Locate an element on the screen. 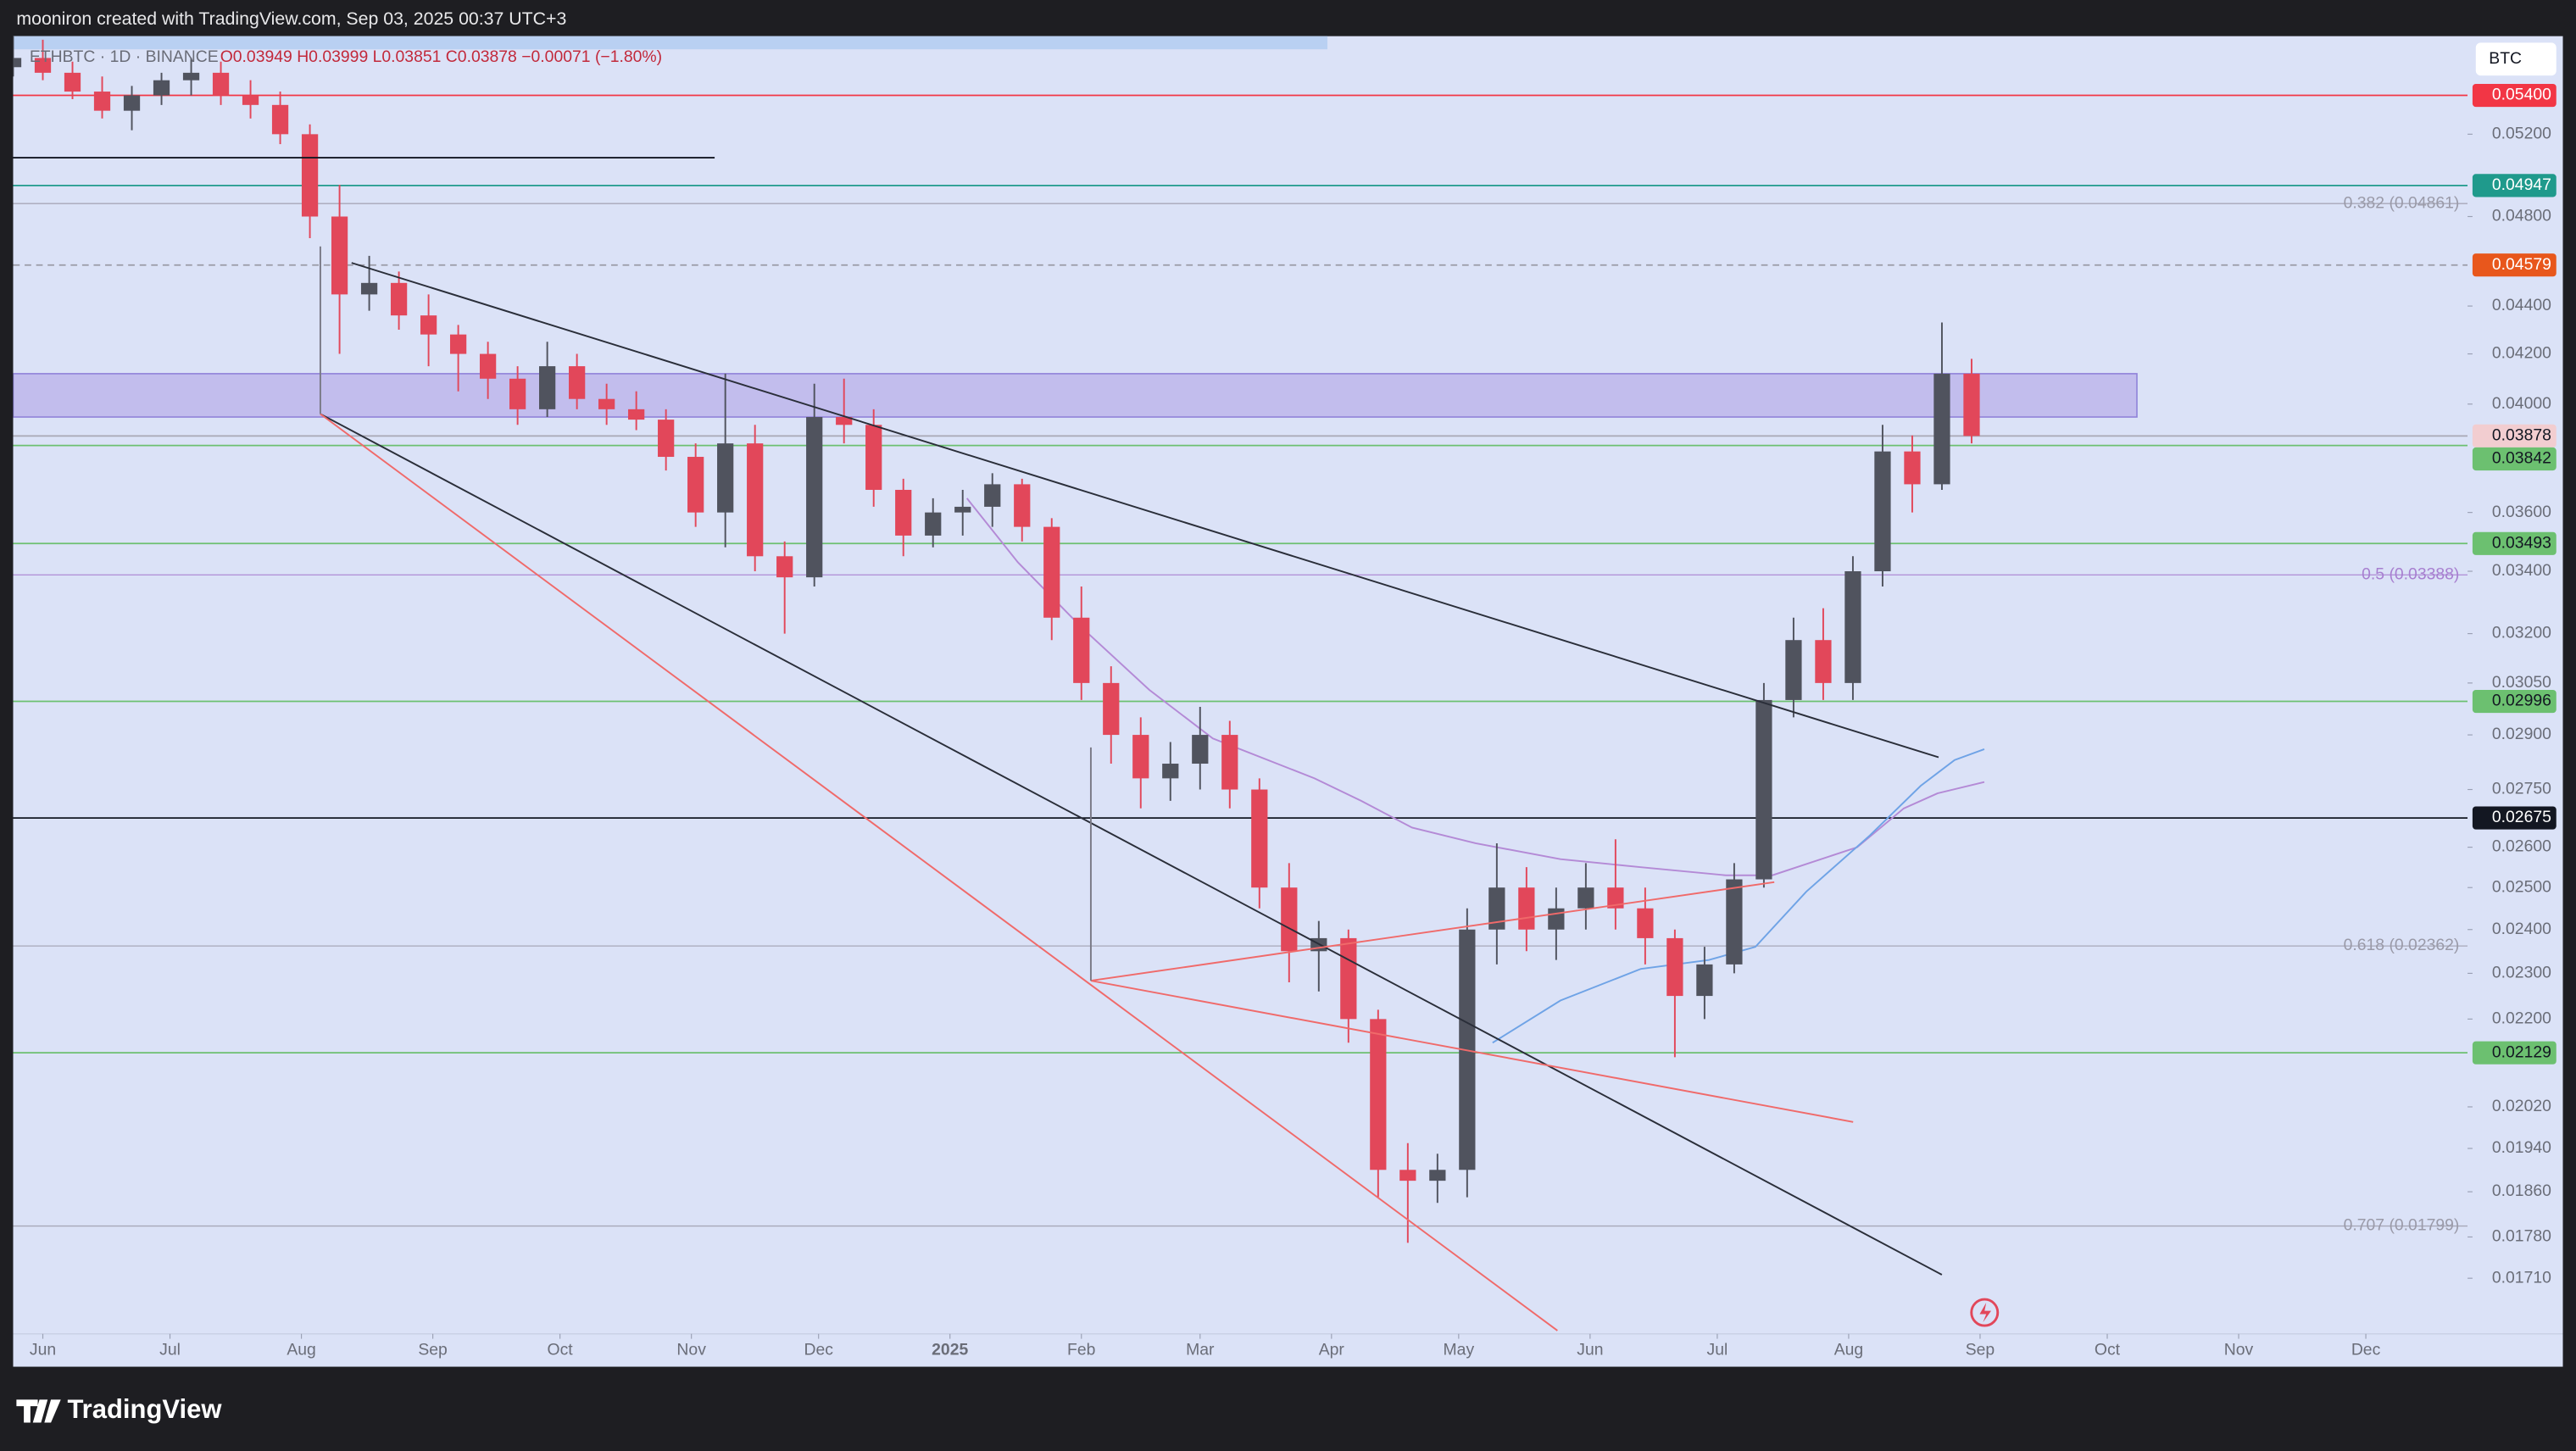 The width and height of the screenshot is (2576, 1451). y-tick-label: 0.02600 is located at coordinates (2521, 846).